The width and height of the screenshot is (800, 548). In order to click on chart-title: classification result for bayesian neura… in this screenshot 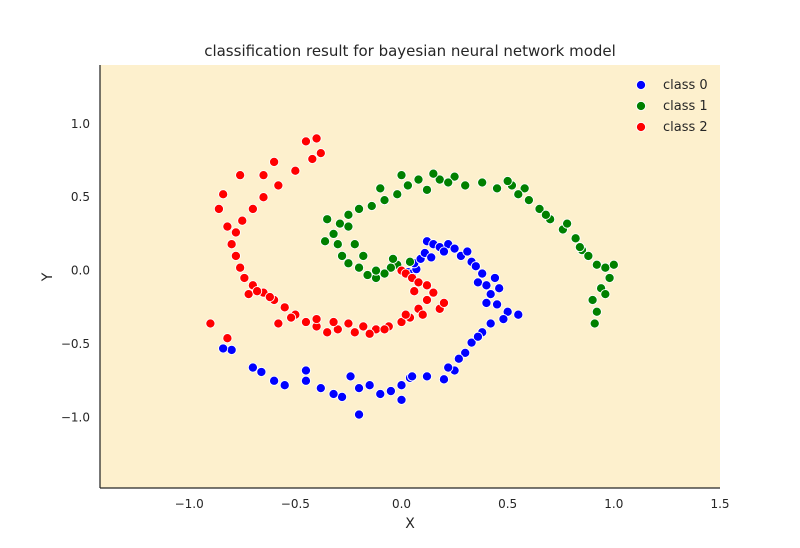, I will do `click(410, 51)`.